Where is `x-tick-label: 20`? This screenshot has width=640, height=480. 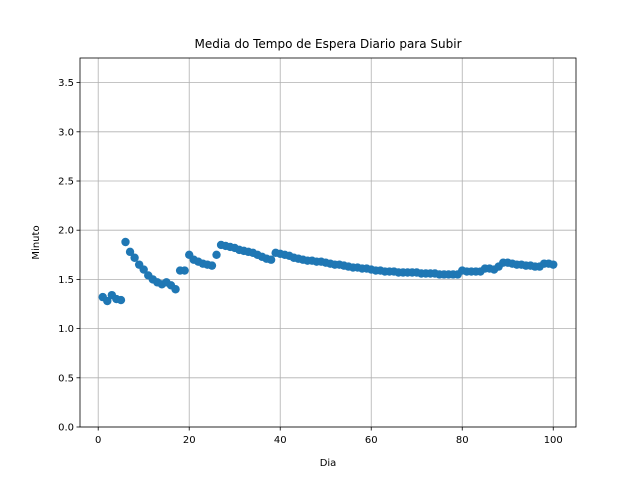
x-tick-label: 20 is located at coordinates (189, 440).